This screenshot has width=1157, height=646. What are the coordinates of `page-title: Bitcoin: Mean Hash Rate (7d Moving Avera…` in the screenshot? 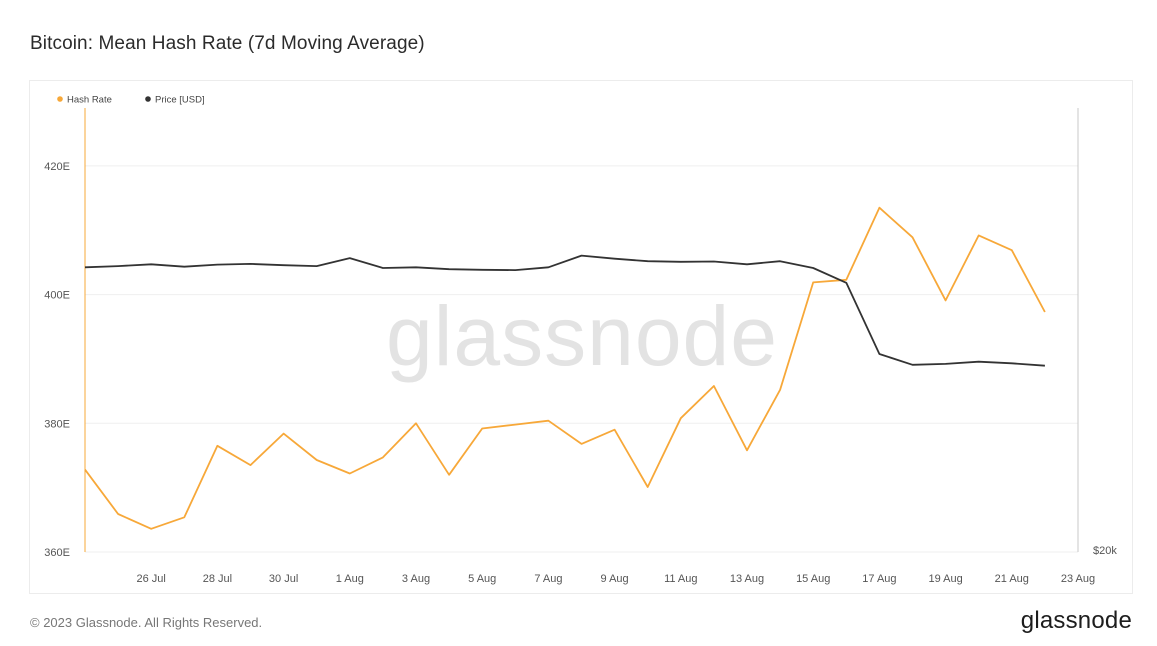 It's located at (227, 43).